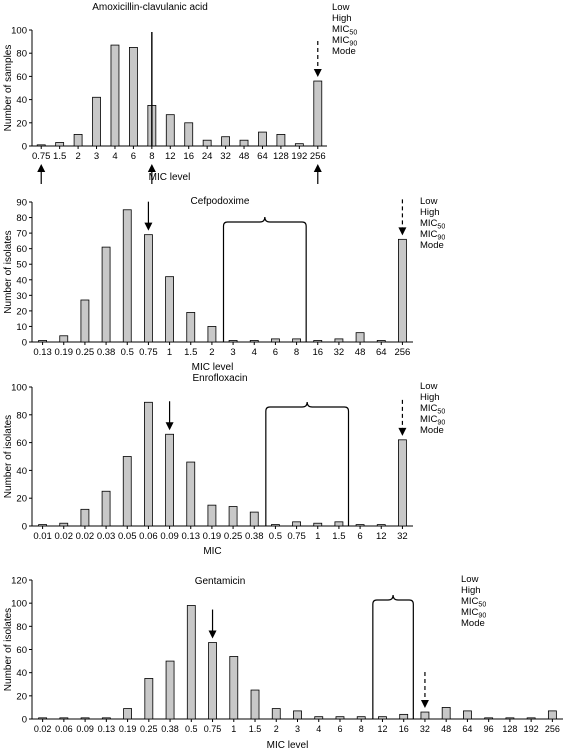  Describe the element at coordinates (212, 634) in the screenshot. I see `mic50-arrow-head` at that location.